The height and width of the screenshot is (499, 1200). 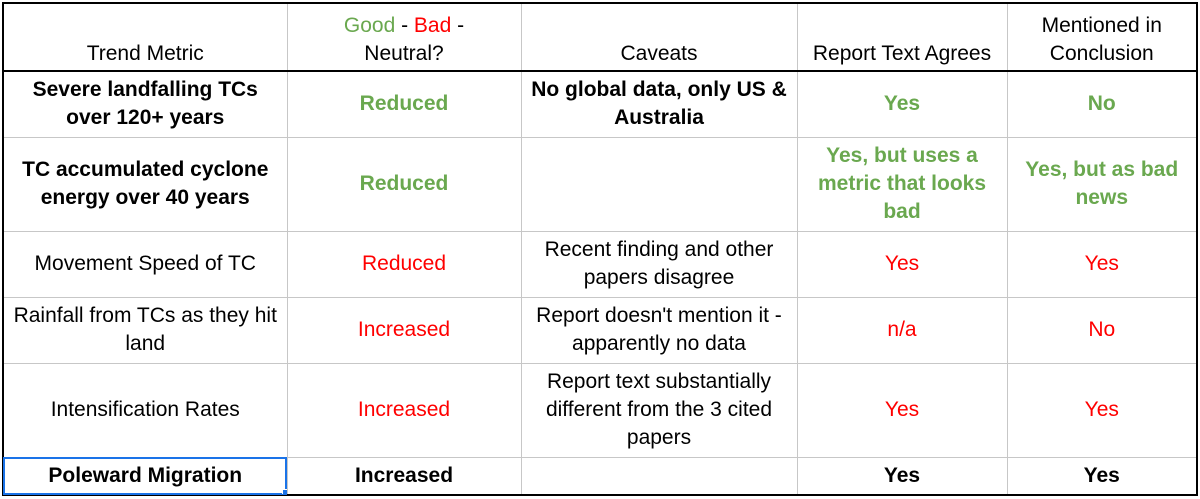 I want to click on header-good-label: Good, so click(x=369, y=25).